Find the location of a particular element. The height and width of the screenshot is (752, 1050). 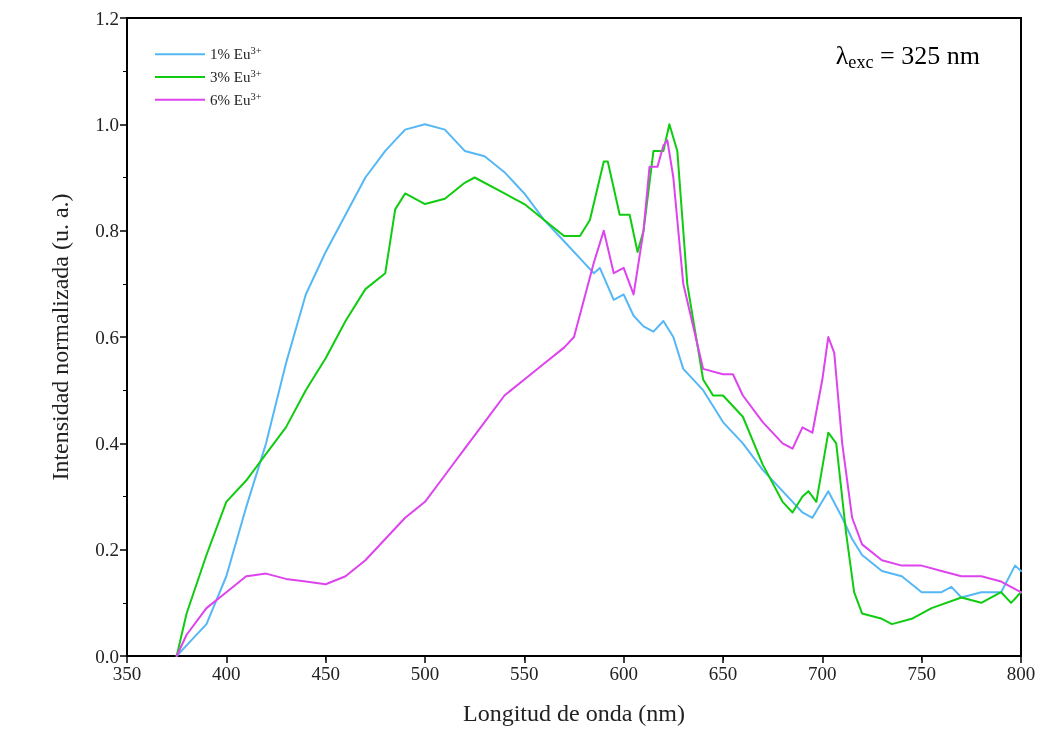

y-tick-label: 1.2 is located at coordinates (107, 18).